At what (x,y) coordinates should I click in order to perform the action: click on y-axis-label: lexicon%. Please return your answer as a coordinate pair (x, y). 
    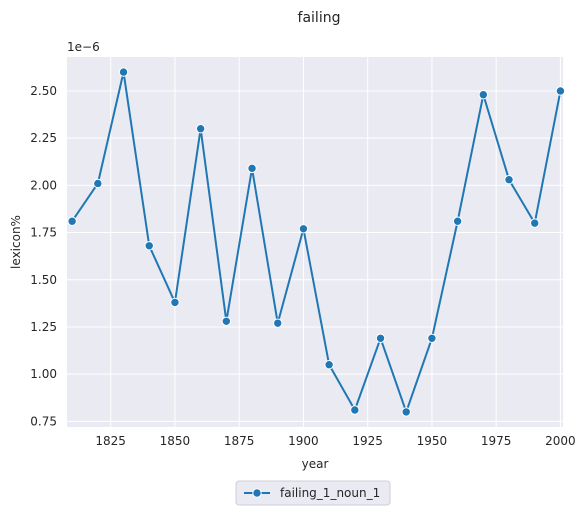
    Looking at the image, I should click on (16, 242).